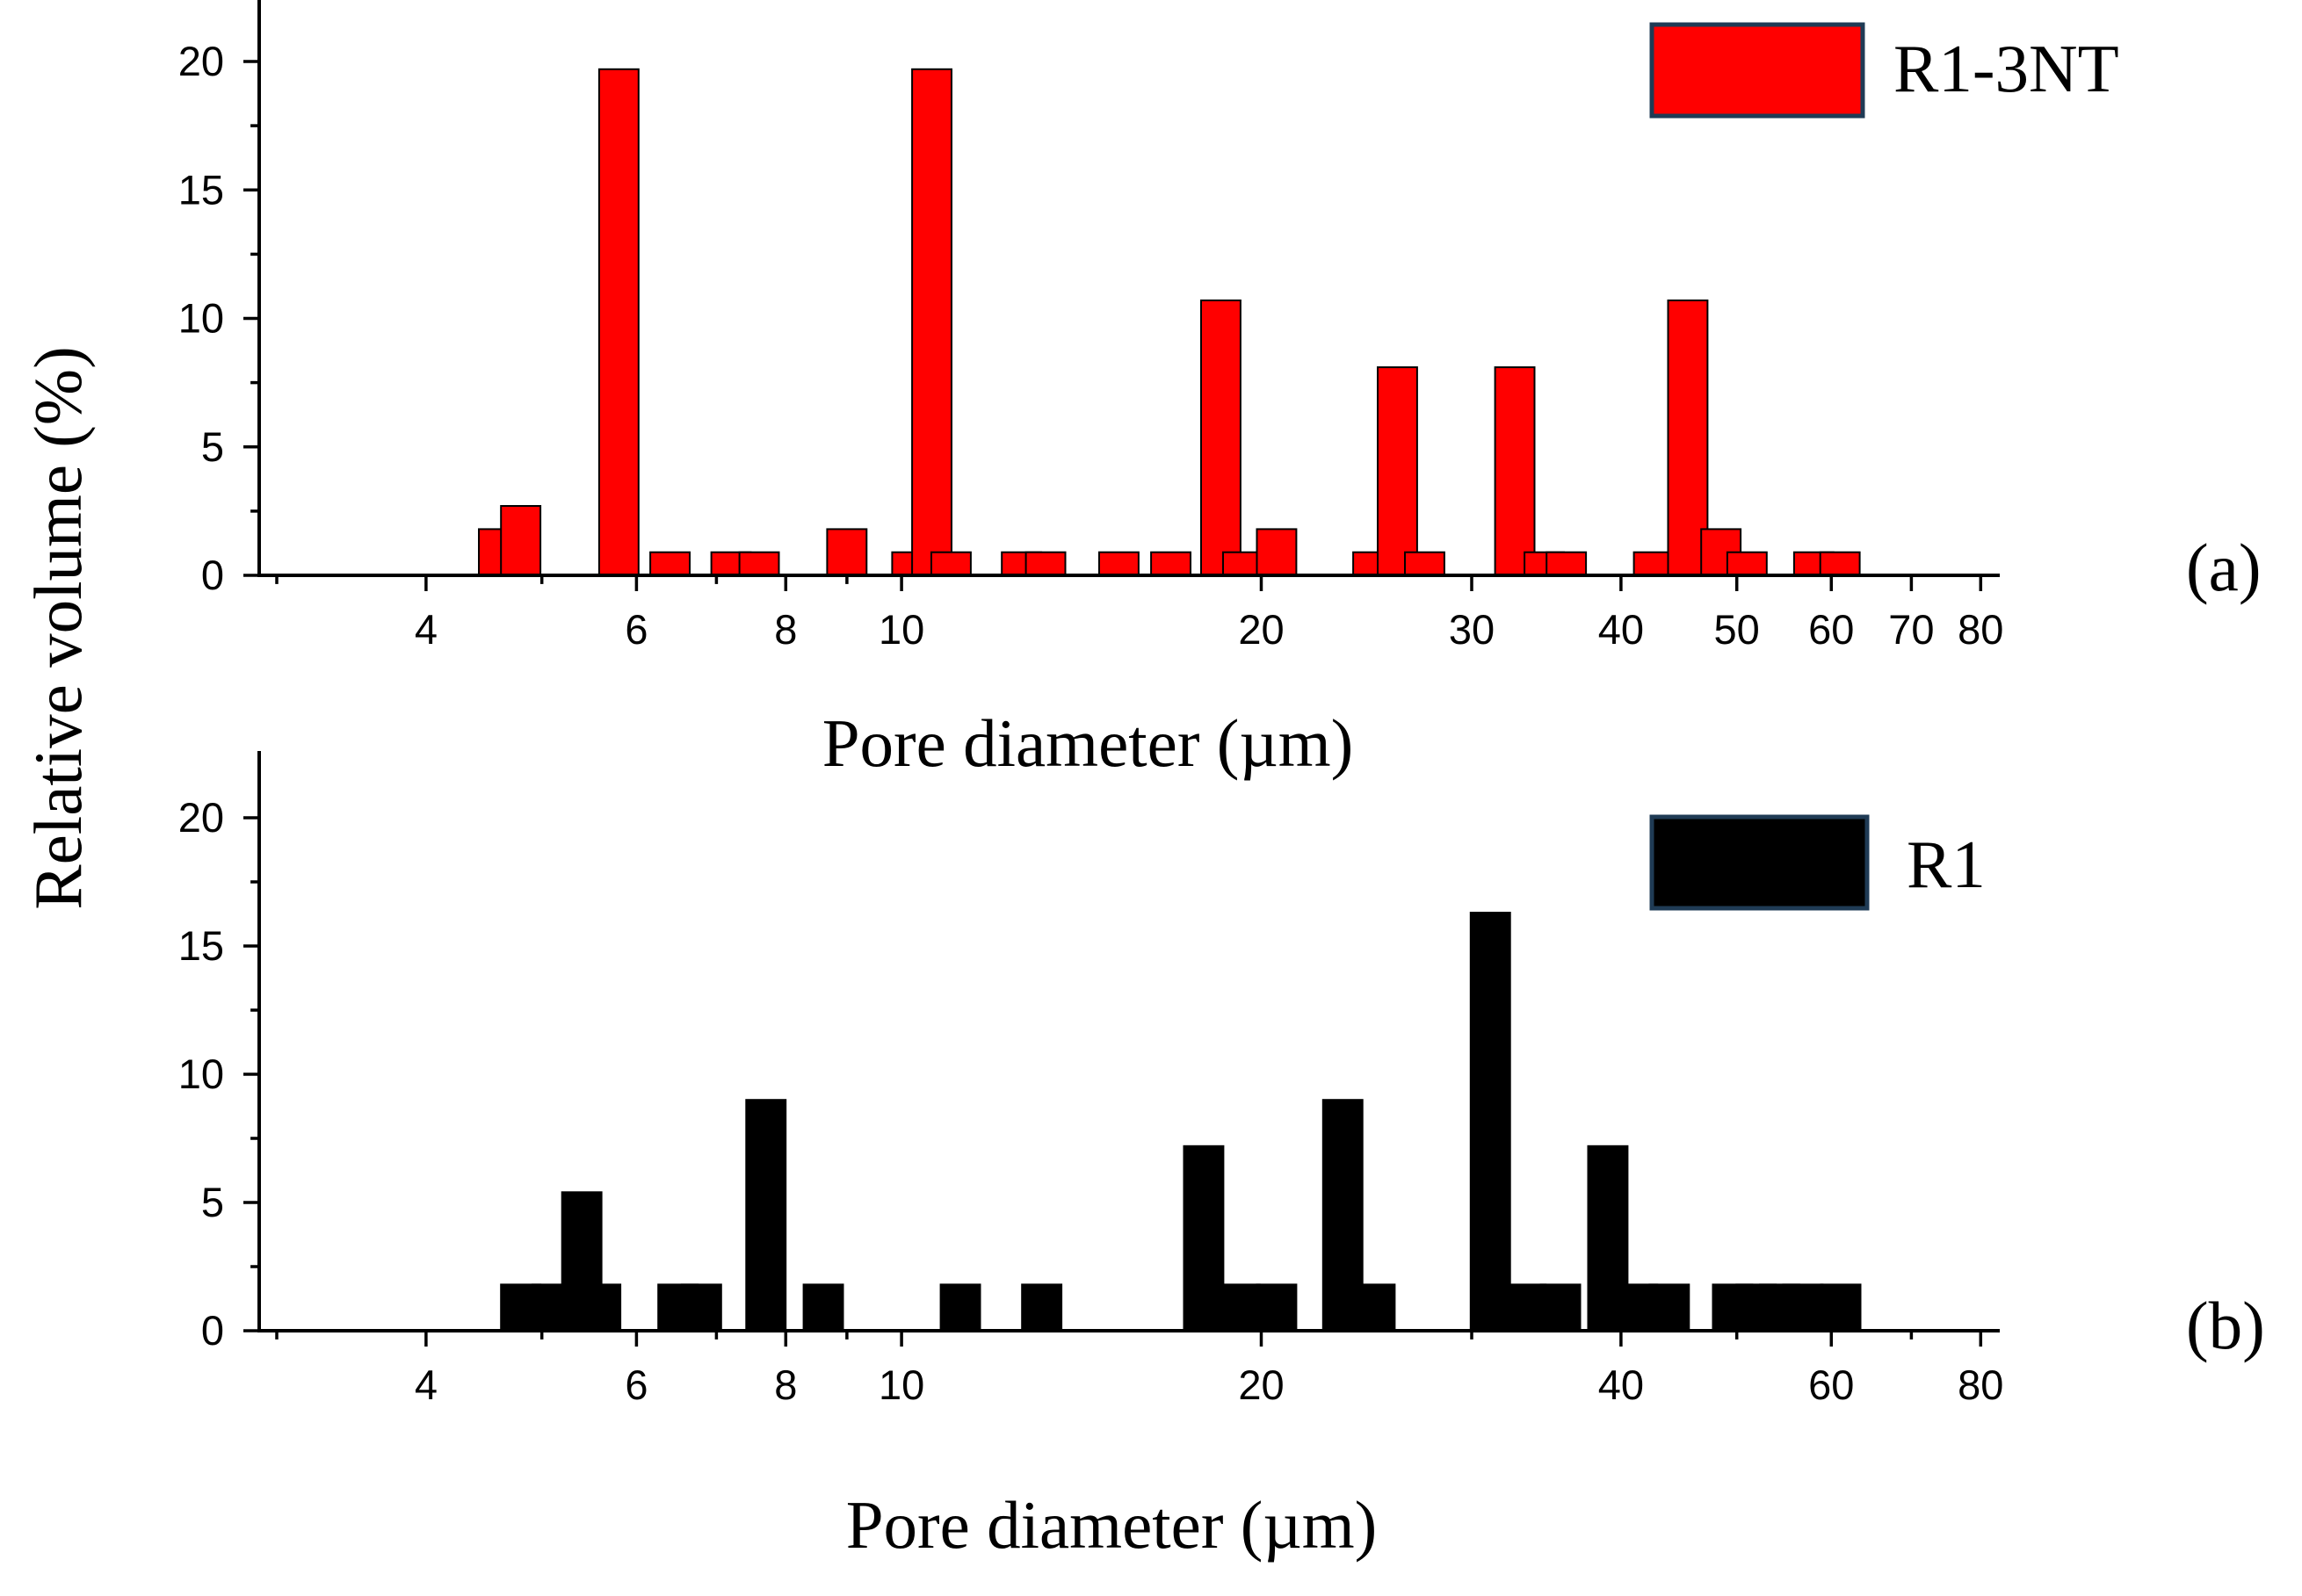  Describe the element at coordinates (1088, 743) in the screenshot. I see `x-axis-title-a: Pore diameter (µm)` at that location.